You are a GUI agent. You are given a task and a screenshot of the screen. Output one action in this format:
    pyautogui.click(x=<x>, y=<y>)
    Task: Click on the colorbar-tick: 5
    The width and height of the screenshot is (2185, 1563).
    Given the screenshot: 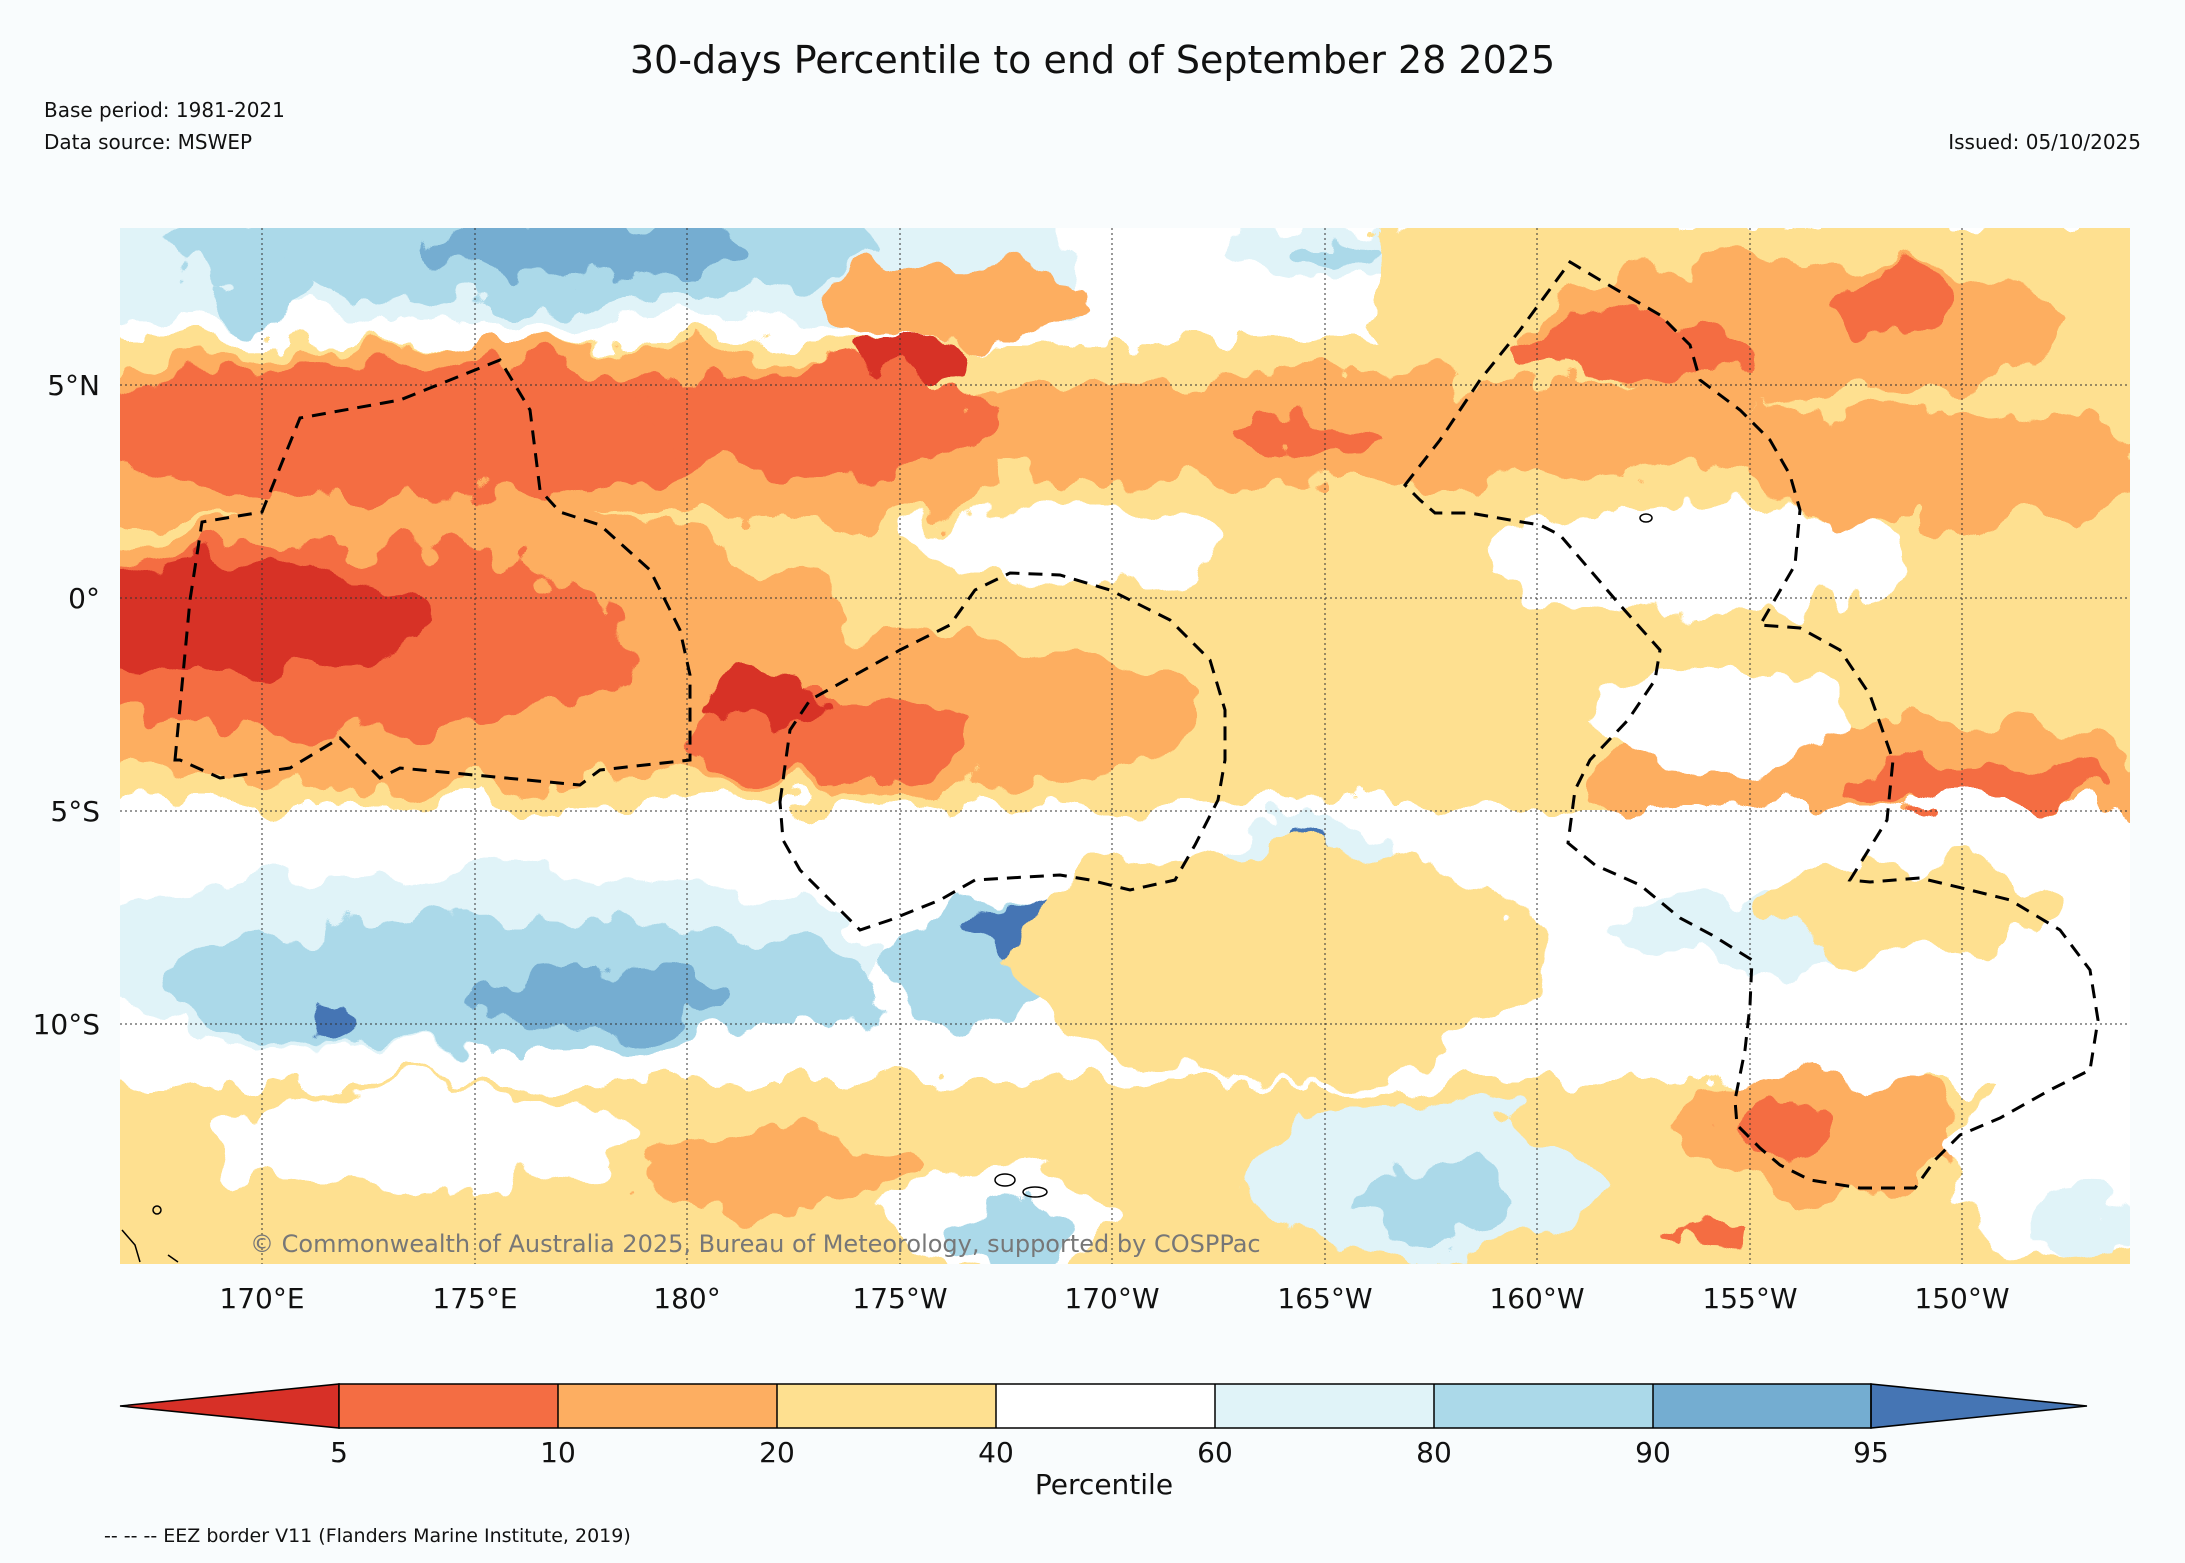 What is the action you would take?
    pyautogui.click(x=339, y=1452)
    